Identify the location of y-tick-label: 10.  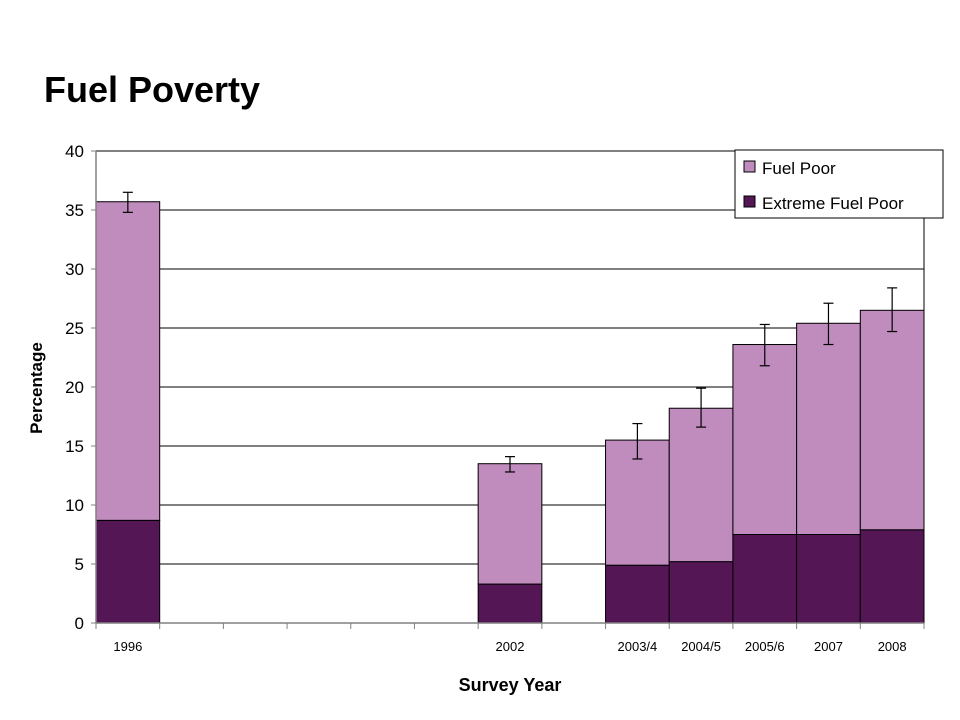
(74, 505).